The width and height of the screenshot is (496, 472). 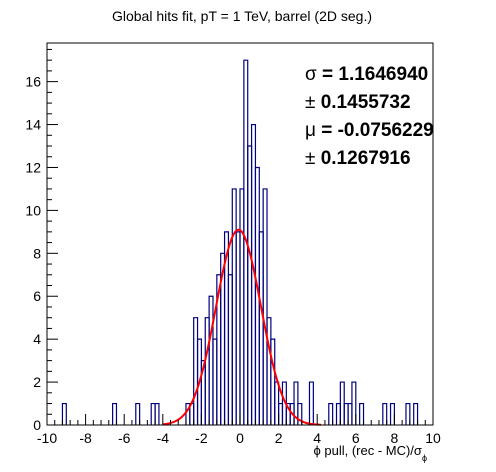 I want to click on fit-stat-symbol: μ, so click(x=310, y=130).